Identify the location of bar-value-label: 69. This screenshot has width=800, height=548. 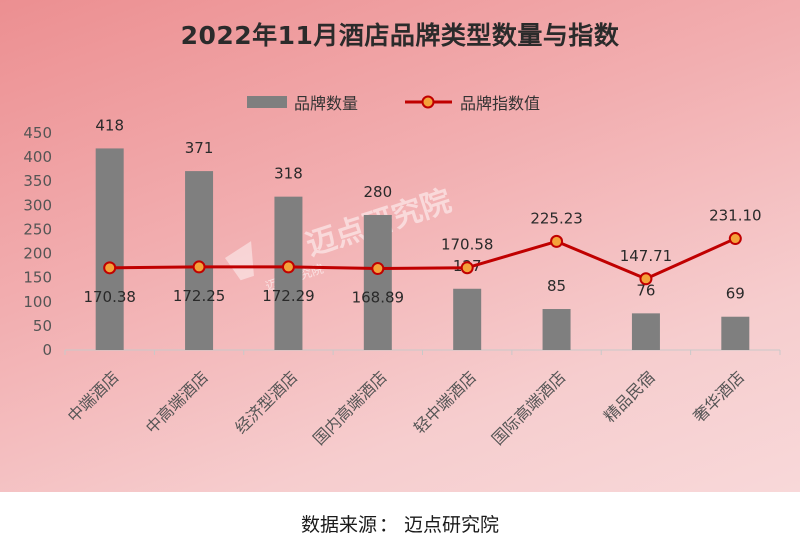
(735, 294).